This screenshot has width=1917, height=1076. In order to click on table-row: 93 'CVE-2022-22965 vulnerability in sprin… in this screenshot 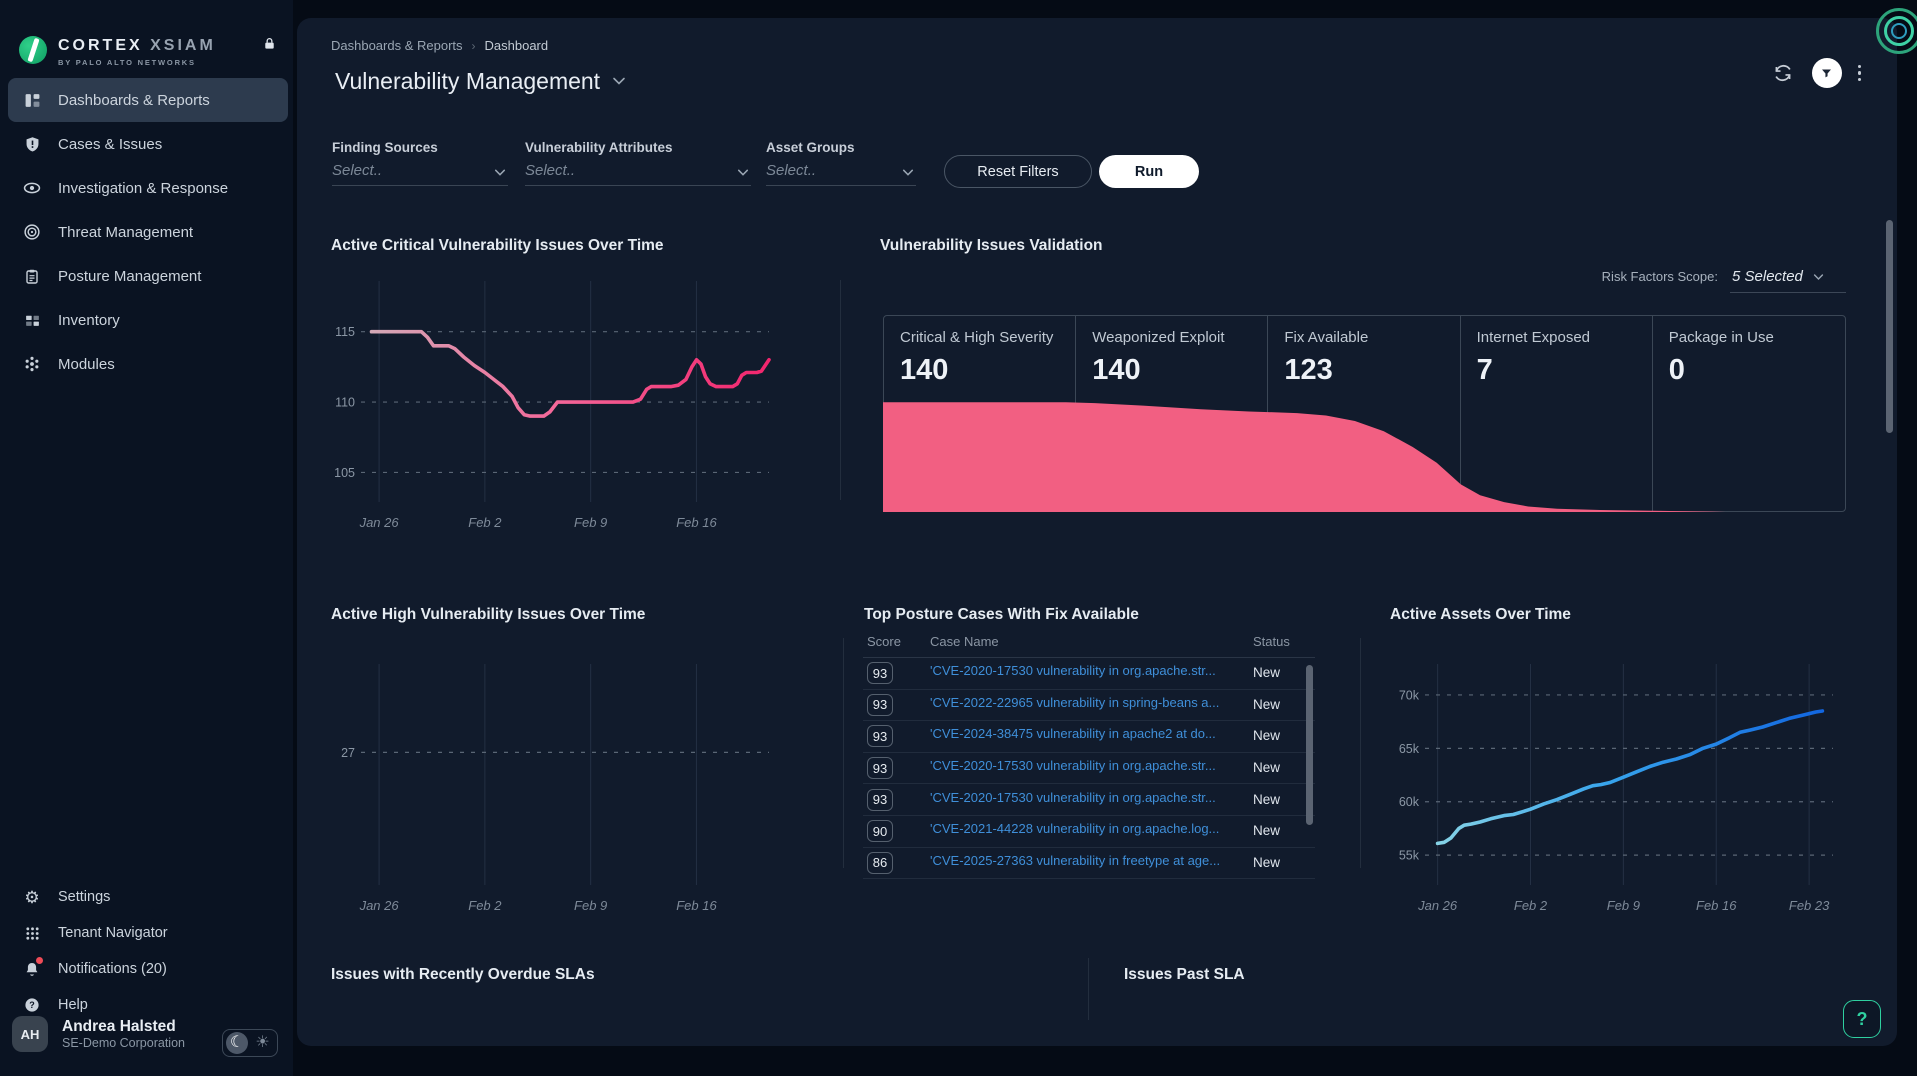, I will do `click(1089, 706)`.